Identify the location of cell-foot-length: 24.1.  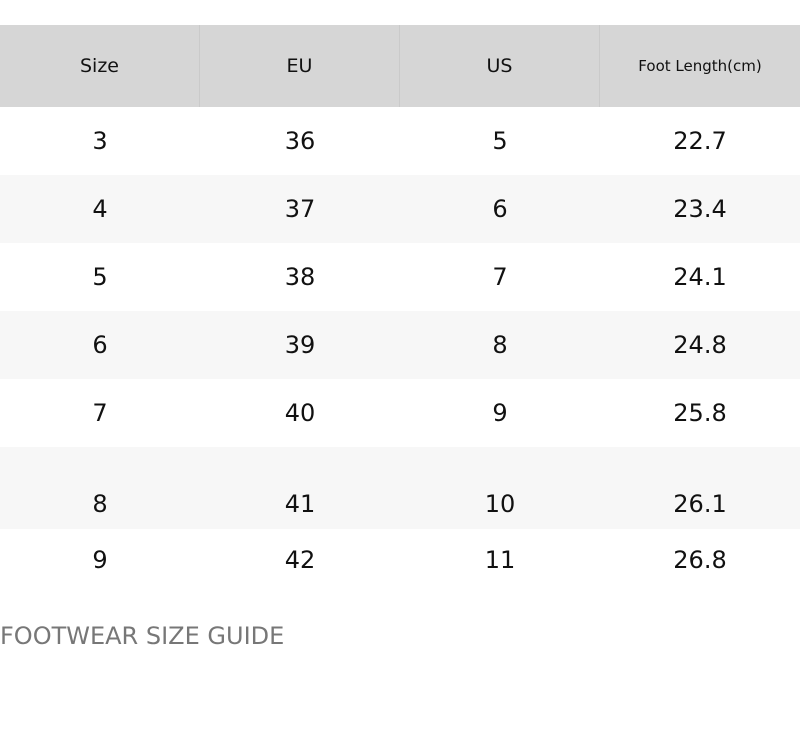
(700, 277).